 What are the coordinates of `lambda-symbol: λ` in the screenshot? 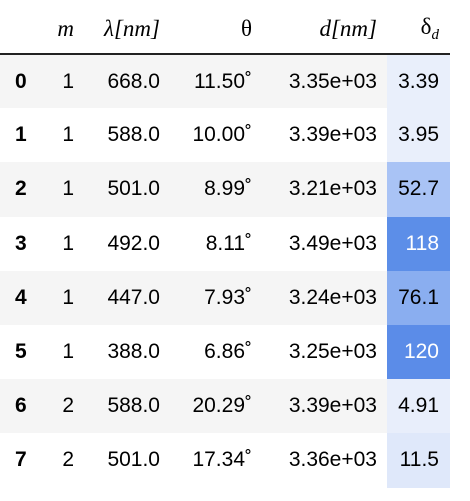 It's located at (109, 28).